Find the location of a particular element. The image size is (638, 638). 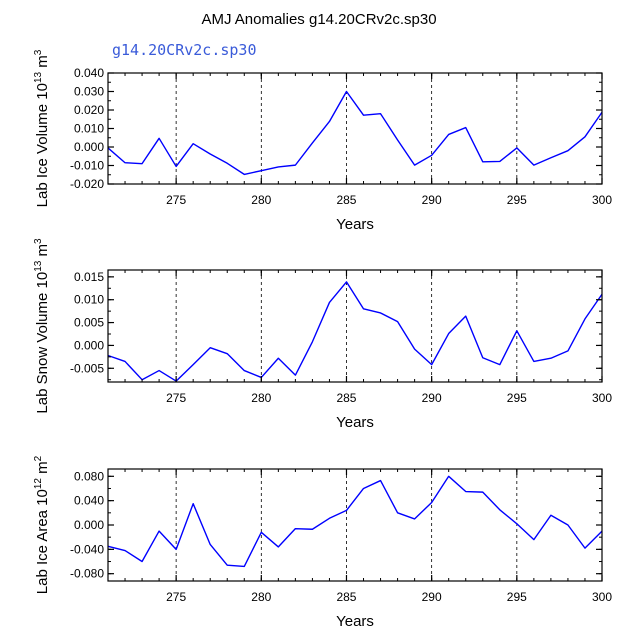

subtitle: g14.20CRv2c.sp30 is located at coordinates (184, 50).